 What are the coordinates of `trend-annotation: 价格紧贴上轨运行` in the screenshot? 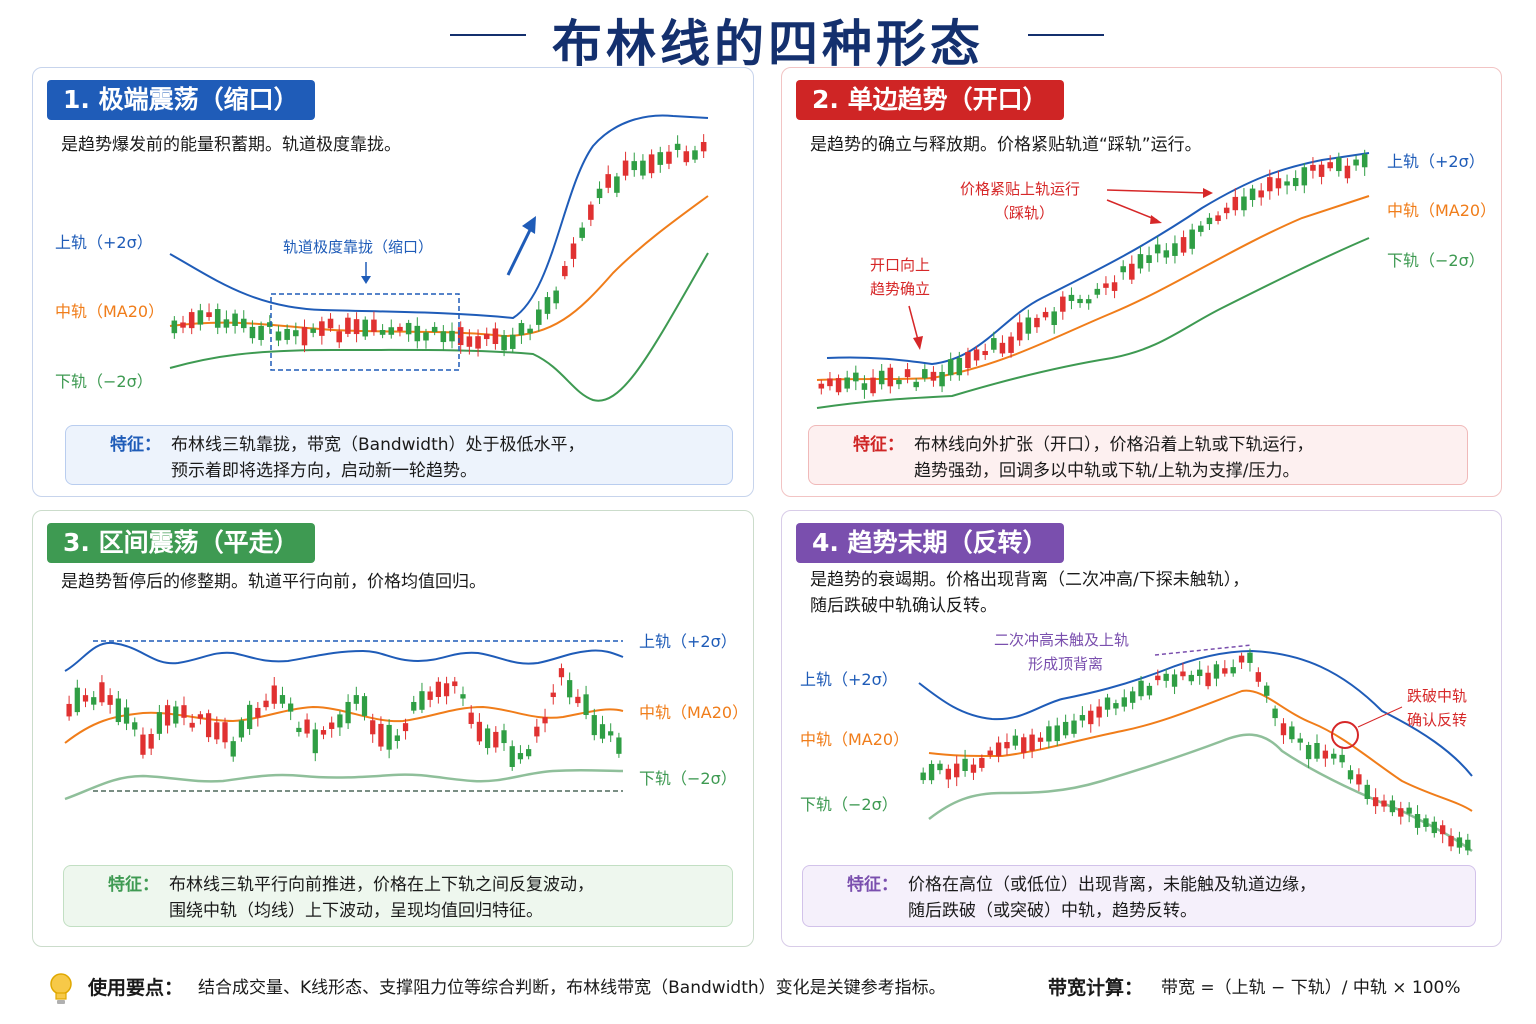 It's located at (1020, 189).